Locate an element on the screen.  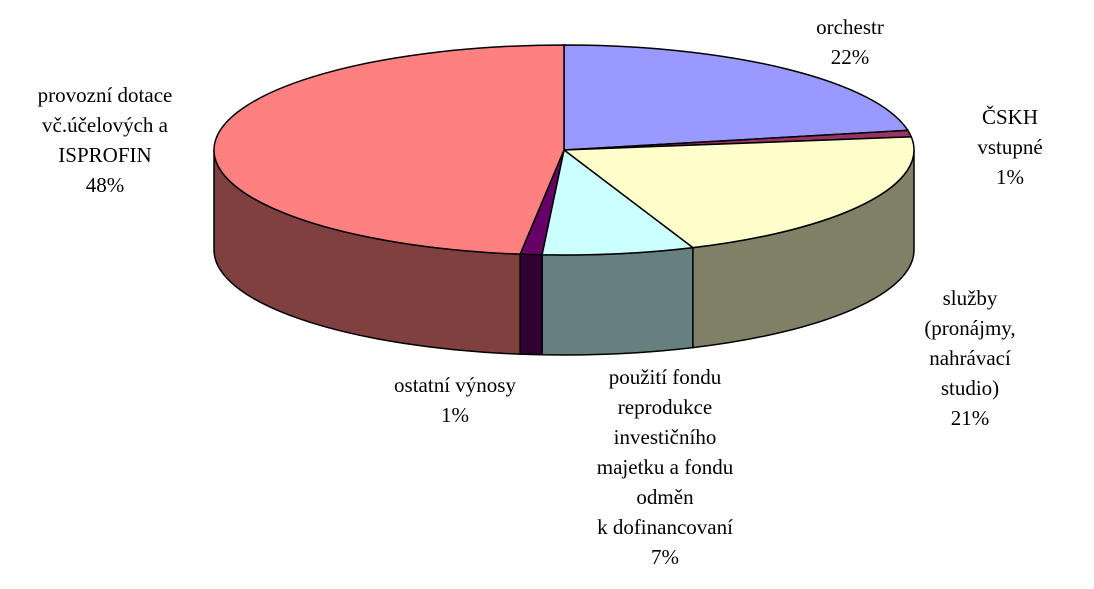
value-label: 48% is located at coordinates (105, 185).